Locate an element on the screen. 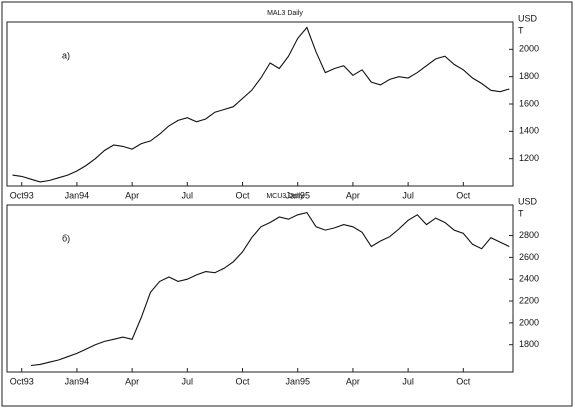 The width and height of the screenshot is (575, 409). y-tick-label: 2600 is located at coordinates (529, 257).